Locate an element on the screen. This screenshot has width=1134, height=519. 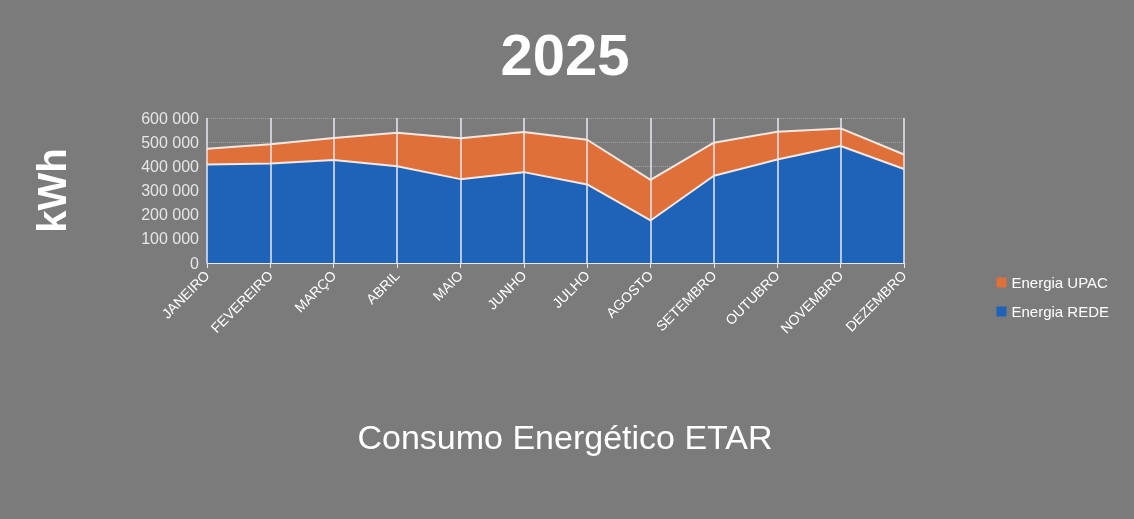
y-tick-label: 400 000 is located at coordinates (170, 166).